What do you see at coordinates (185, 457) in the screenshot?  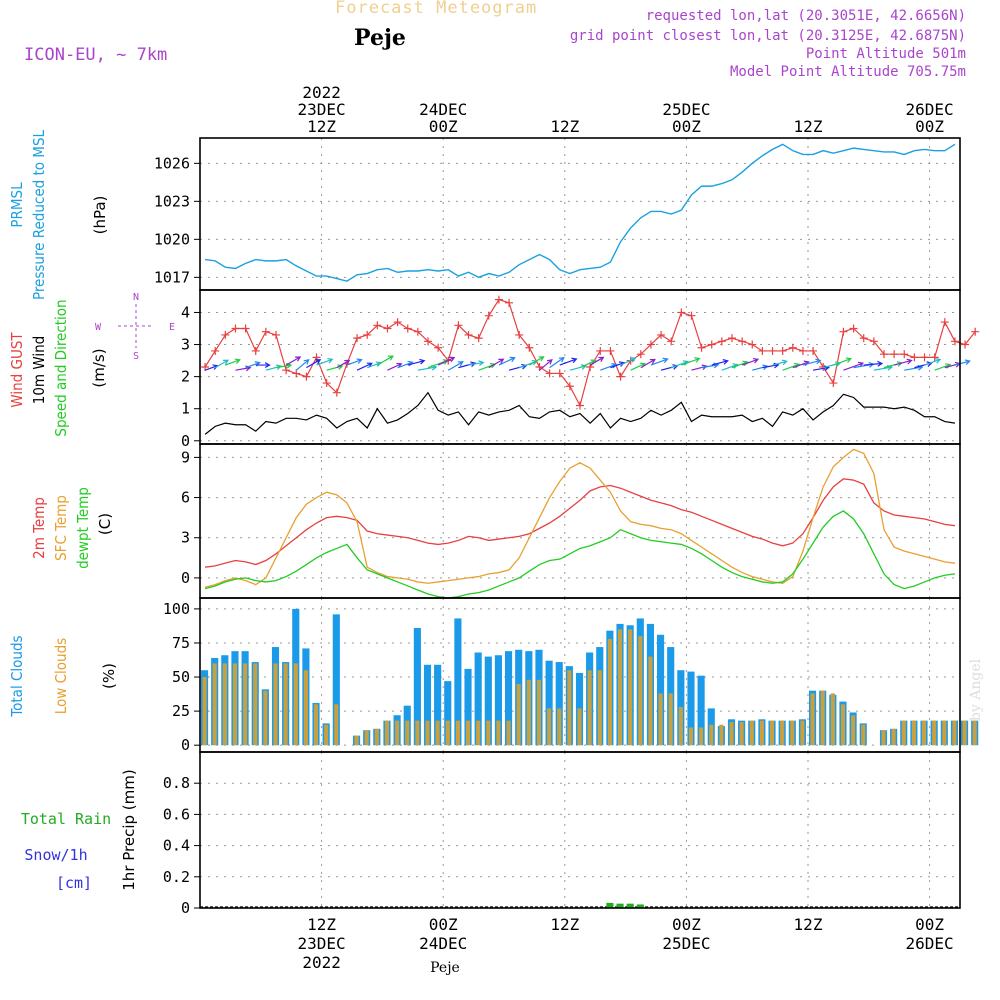 I see `y-tick-label: 9` at bounding box center [185, 457].